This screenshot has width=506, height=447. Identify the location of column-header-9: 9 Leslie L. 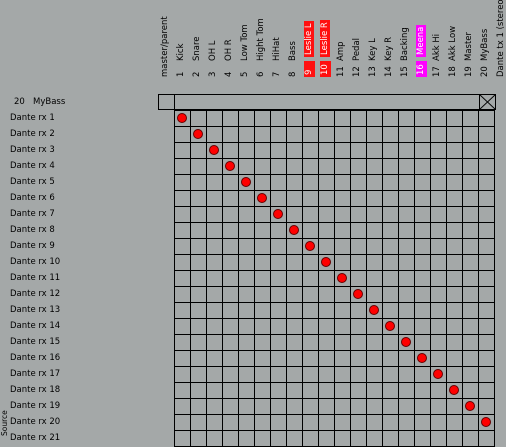
(310, 44).